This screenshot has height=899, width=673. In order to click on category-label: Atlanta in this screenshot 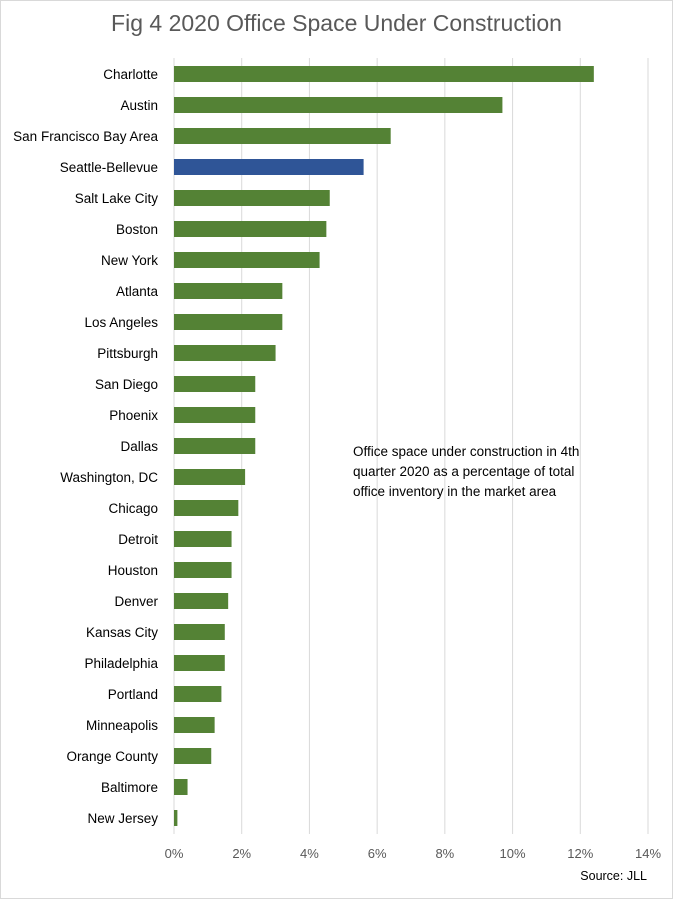, I will do `click(137, 291)`.